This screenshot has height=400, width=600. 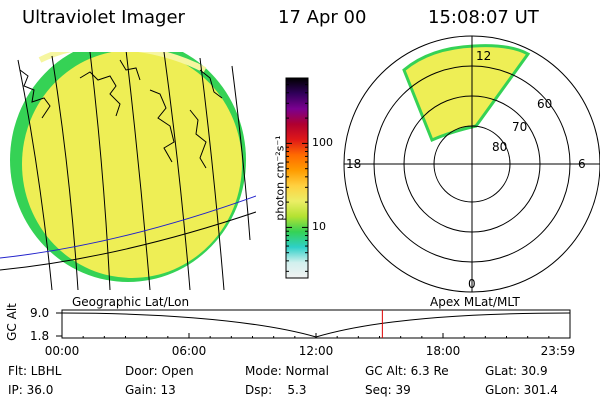 I want to click on timeline-xtick-label: 12:00, so click(x=316, y=351).